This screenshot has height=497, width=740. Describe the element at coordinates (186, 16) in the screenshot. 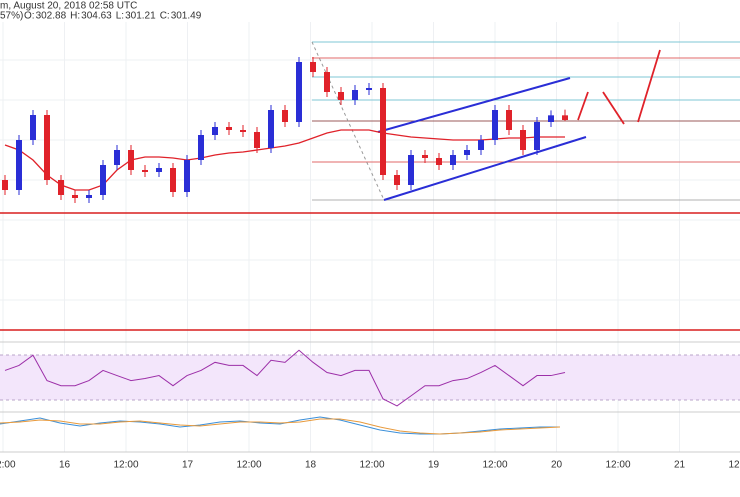

I see `ohlc-value: 301.49` at that location.